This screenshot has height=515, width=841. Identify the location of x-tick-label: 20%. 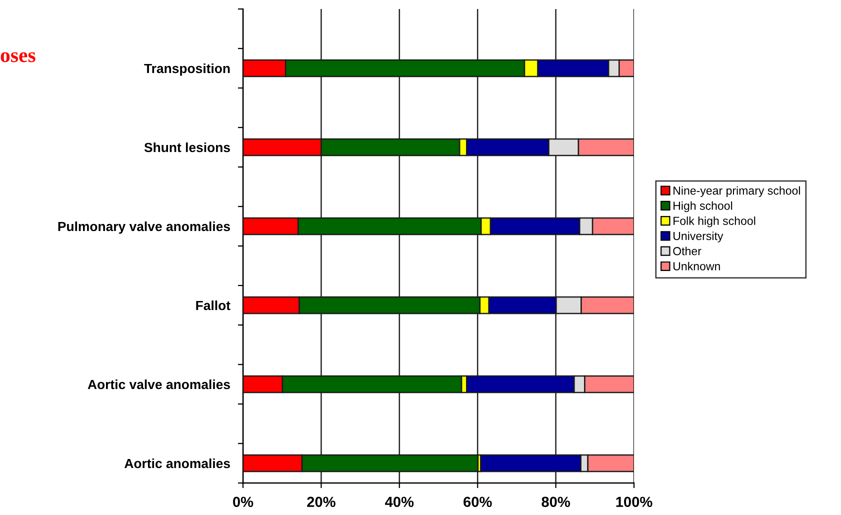
(321, 502).